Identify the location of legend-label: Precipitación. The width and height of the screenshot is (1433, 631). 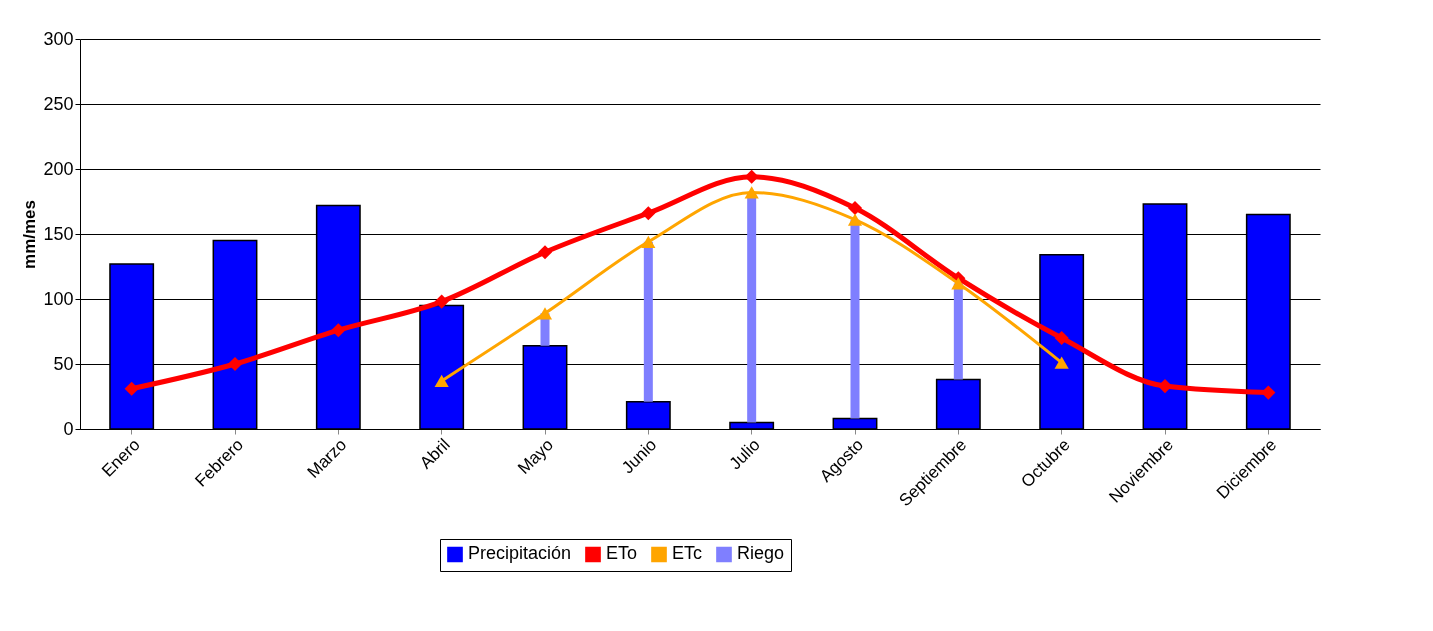
(520, 553).